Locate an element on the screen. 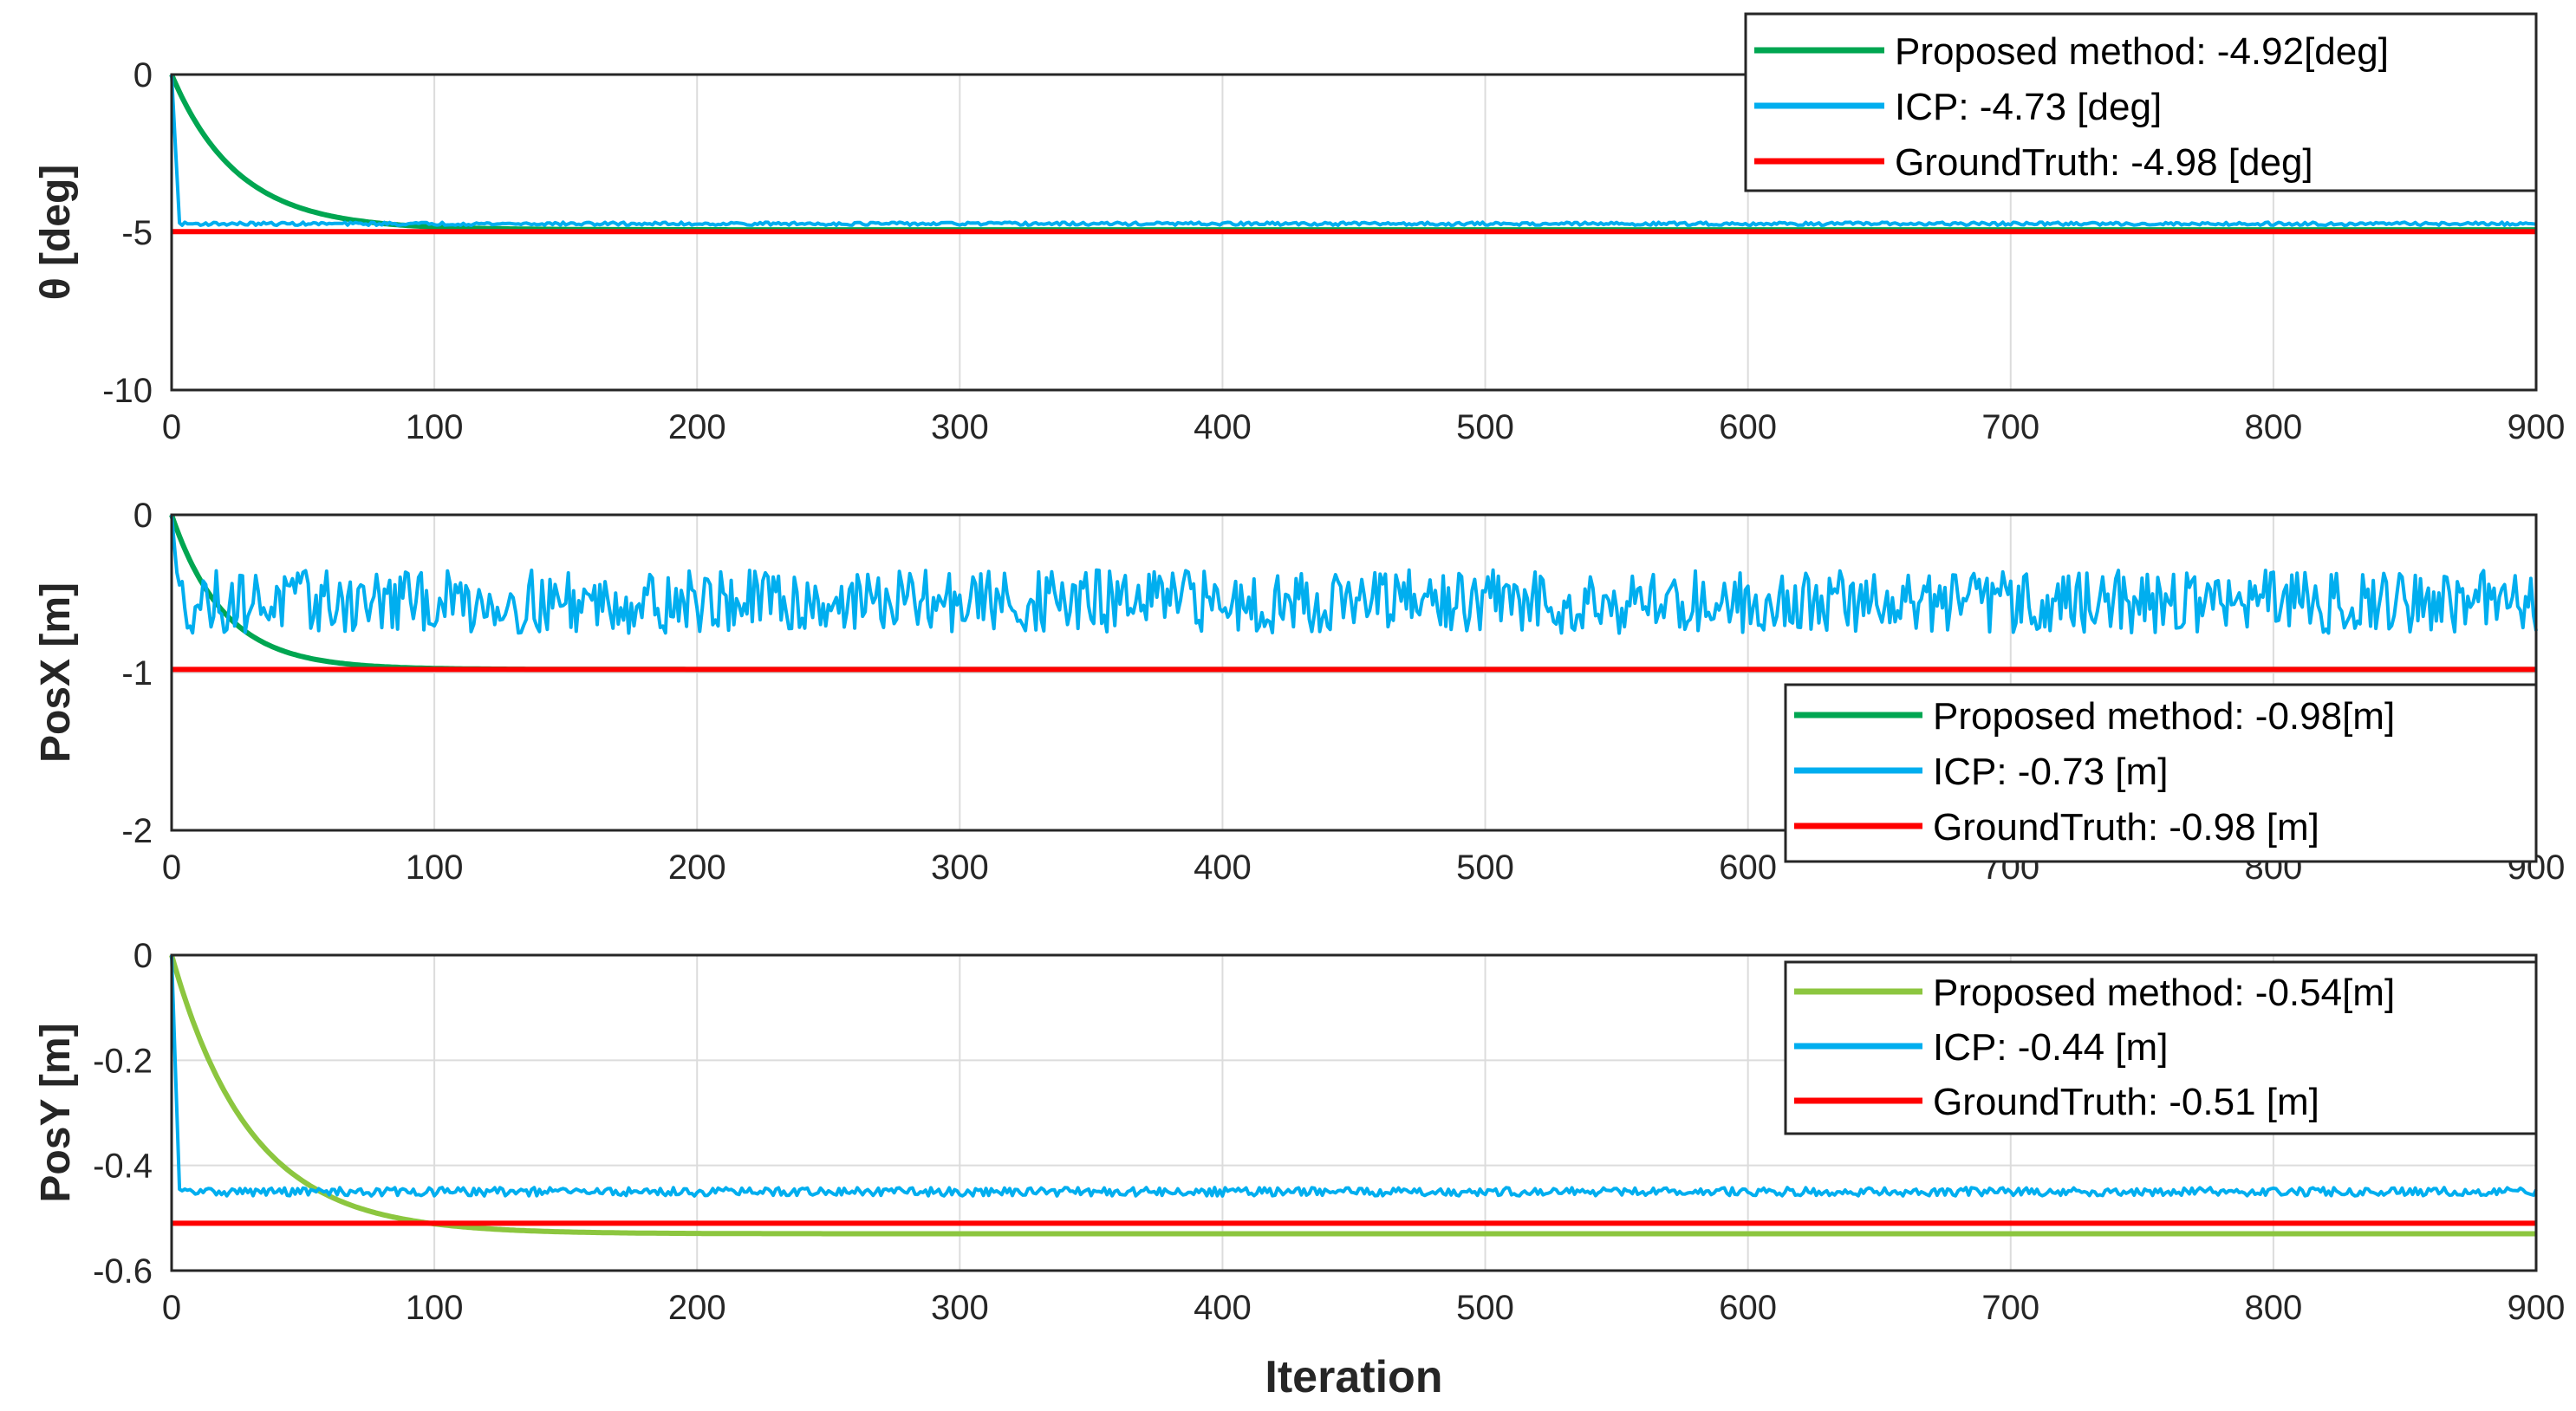 Image resolution: width=2576 pixels, height=1411 pixels. y-tick-label: -5 is located at coordinates (137, 233).